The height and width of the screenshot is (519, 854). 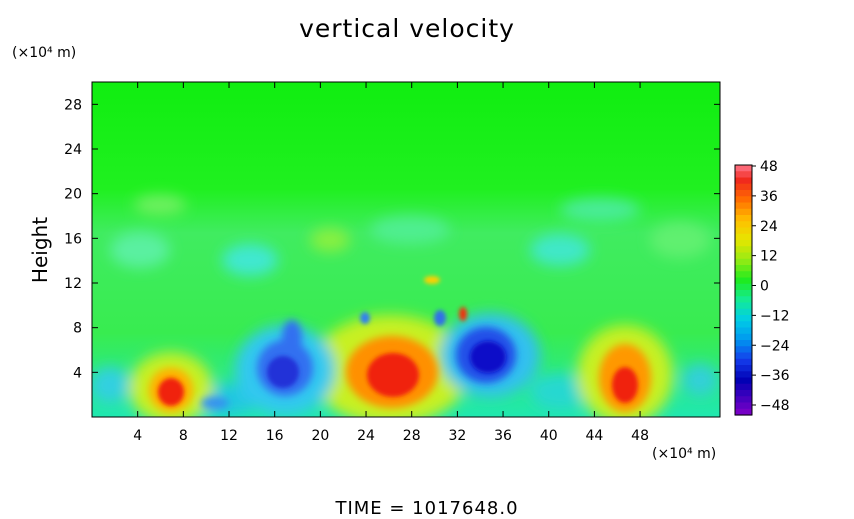 I want to click on x-tick-label: 8, so click(x=183, y=436).